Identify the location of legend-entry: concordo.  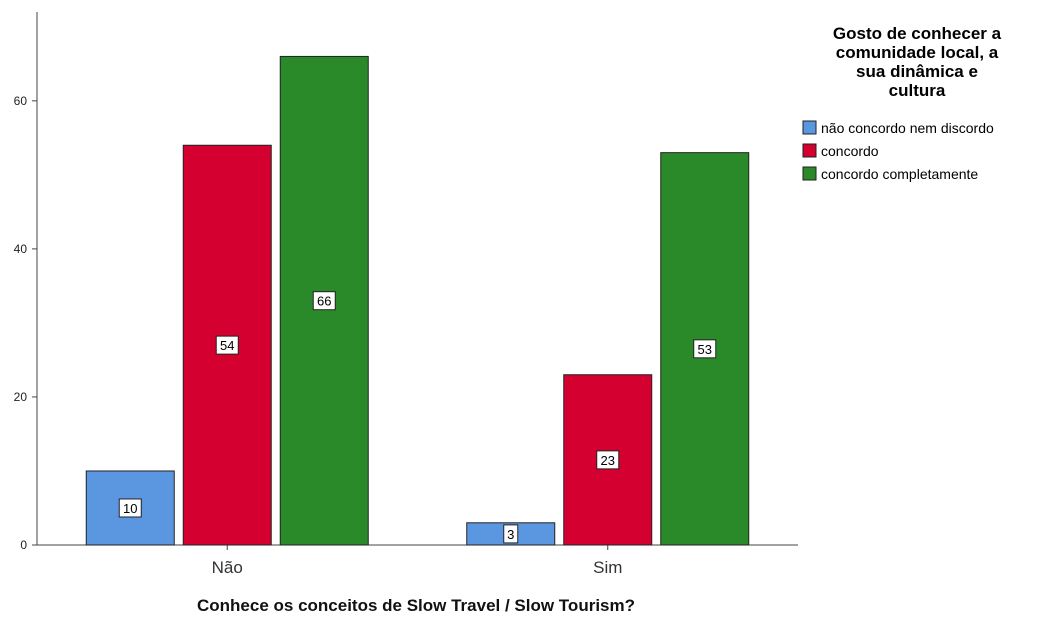
(850, 151).